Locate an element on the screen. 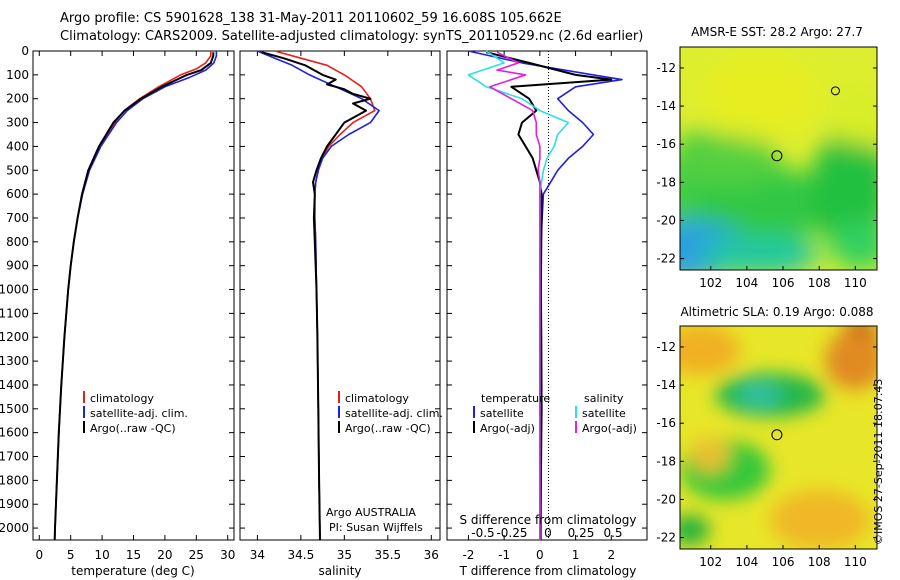  sal-legend-argo: Argo(..raw -QC) is located at coordinates (388, 428).